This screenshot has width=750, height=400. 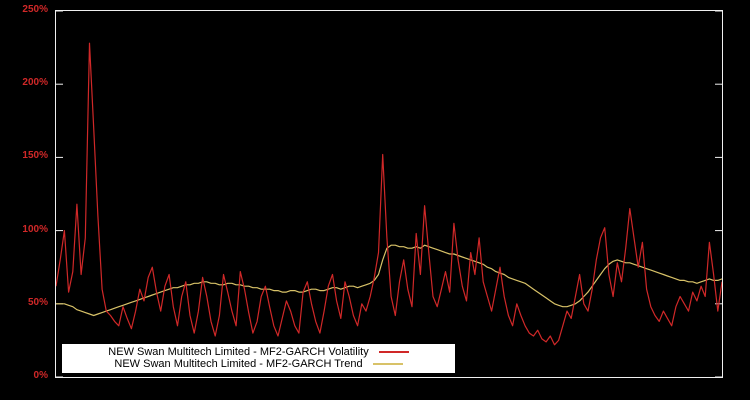 I want to click on y-tick-label: 150%, so click(x=35, y=156).